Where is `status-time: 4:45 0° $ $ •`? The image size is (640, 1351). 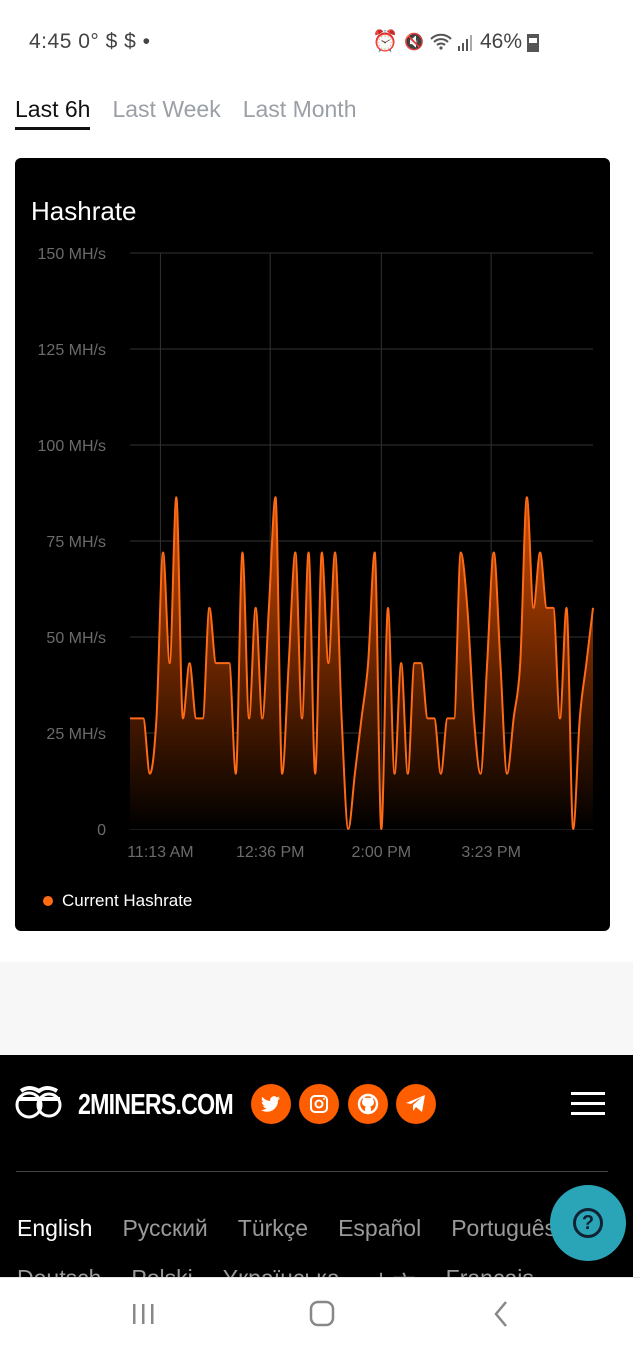
status-time: 4:45 0° $ $ • is located at coordinates (90, 41).